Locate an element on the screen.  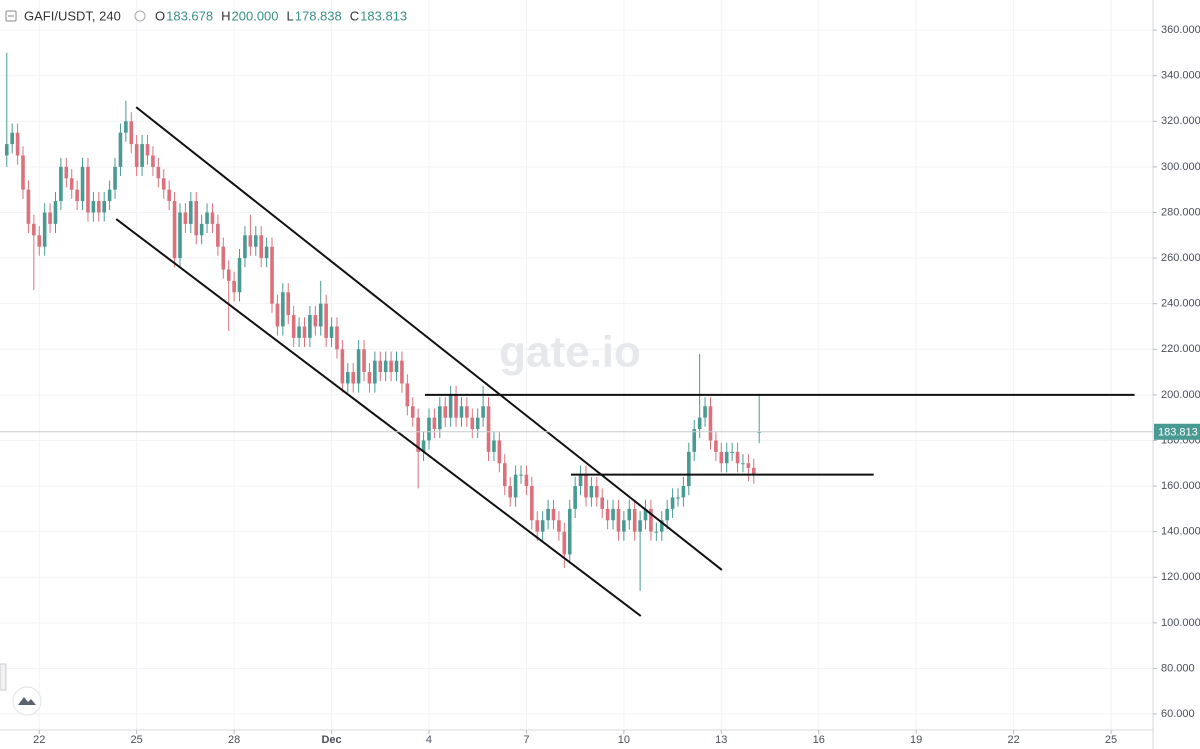
y-tick-label: 260.000 is located at coordinates (1180, 258).